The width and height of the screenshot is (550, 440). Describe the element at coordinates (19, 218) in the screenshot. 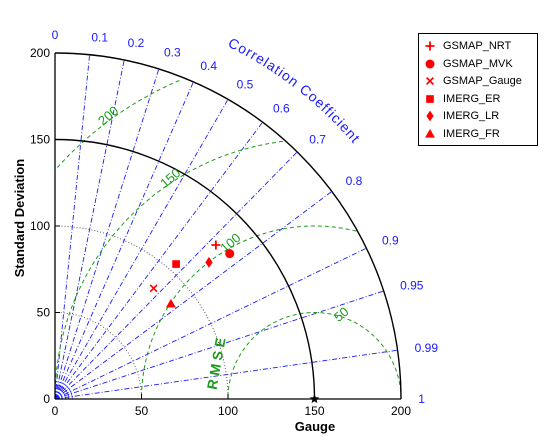

I see `y-axis-title: Standard Deviation` at that location.